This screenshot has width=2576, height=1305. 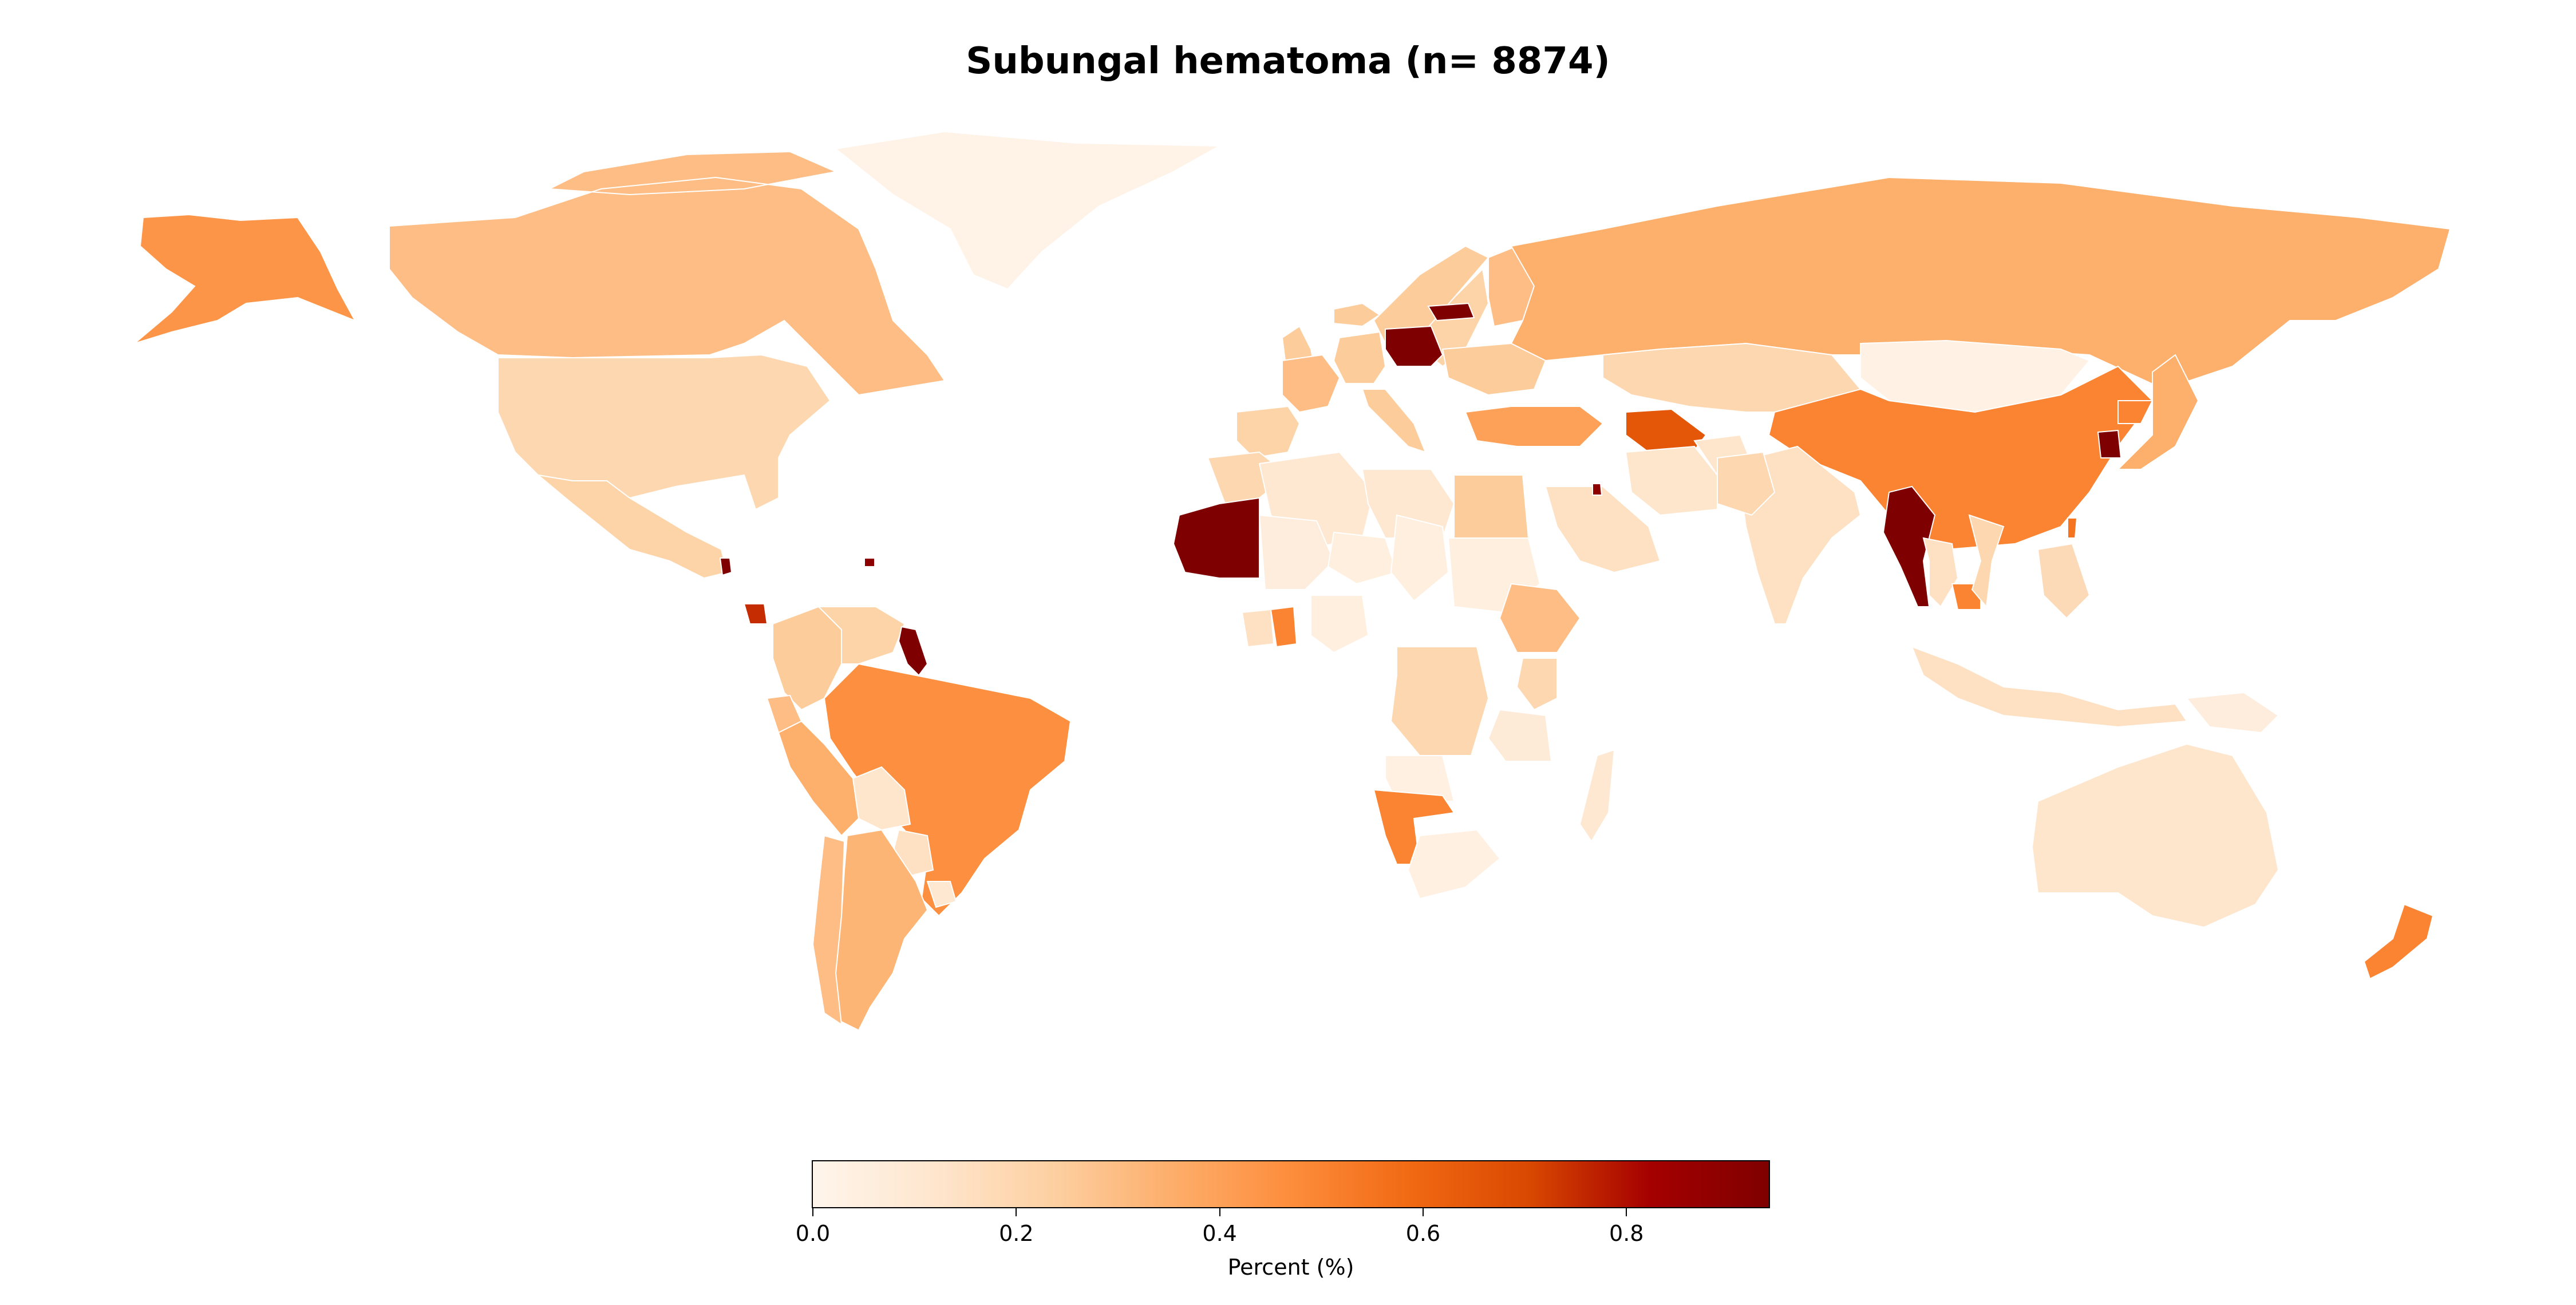 What do you see at coordinates (726, 566) in the screenshot?
I see `country-guatemala` at bounding box center [726, 566].